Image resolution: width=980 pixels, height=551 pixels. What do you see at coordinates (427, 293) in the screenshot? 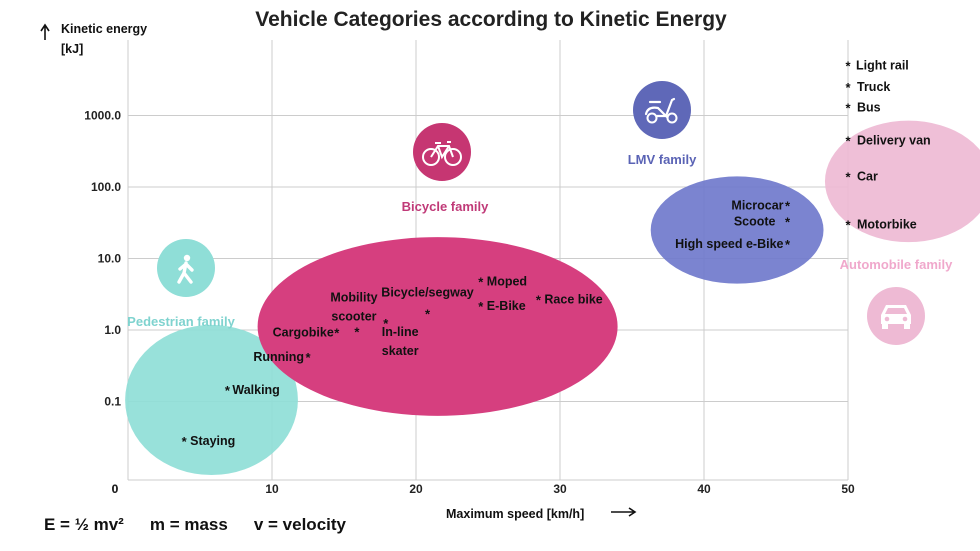
I see `point-label-bicycle-segway: Bicycle/segway` at bounding box center [427, 293].